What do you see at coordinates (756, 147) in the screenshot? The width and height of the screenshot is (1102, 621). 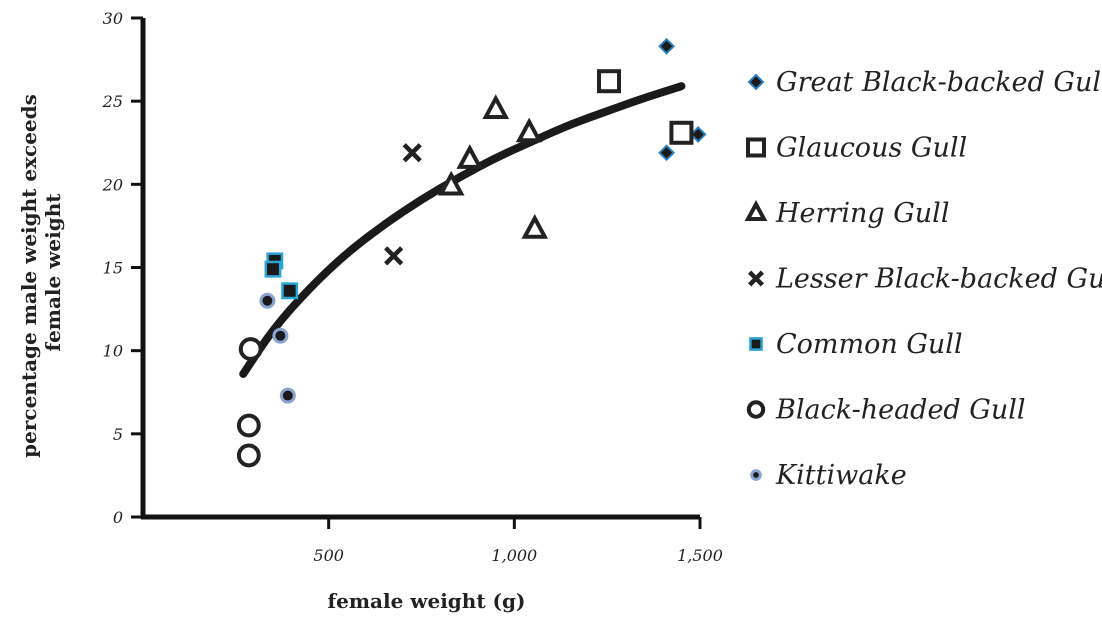 I see `legend-marker-glaucous-gull` at bounding box center [756, 147].